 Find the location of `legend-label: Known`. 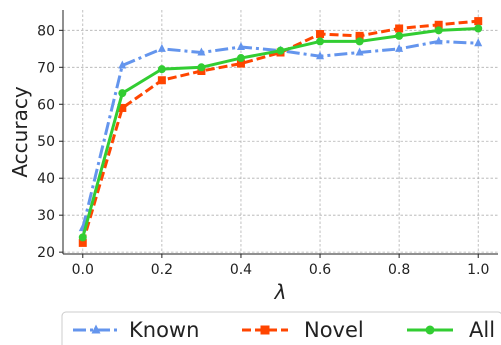

legend-label: Known is located at coordinates (164, 330).